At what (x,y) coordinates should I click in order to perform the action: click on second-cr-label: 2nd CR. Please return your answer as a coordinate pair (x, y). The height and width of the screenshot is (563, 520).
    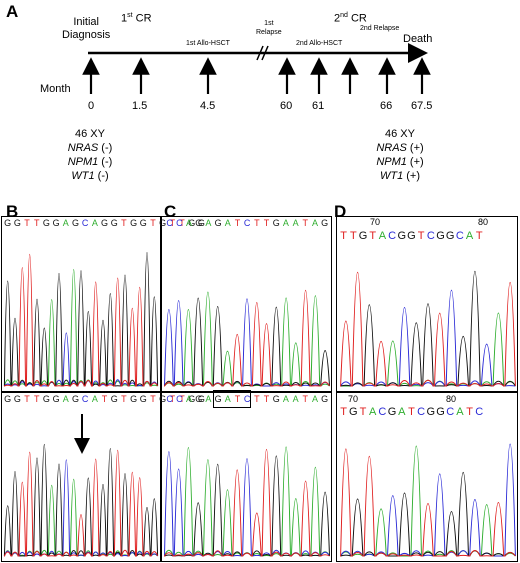
    Looking at the image, I should click on (350, 18).